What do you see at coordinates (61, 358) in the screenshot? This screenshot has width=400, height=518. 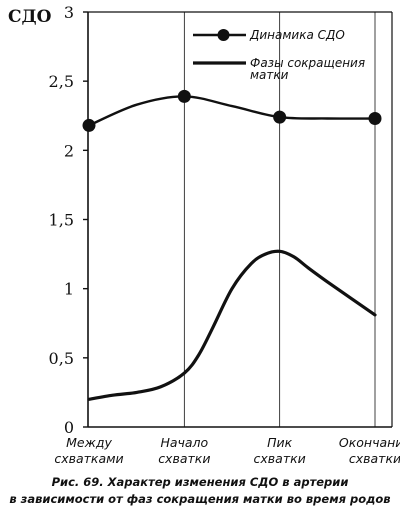 I see `y-tick-label: 0,5` at bounding box center [61, 358].